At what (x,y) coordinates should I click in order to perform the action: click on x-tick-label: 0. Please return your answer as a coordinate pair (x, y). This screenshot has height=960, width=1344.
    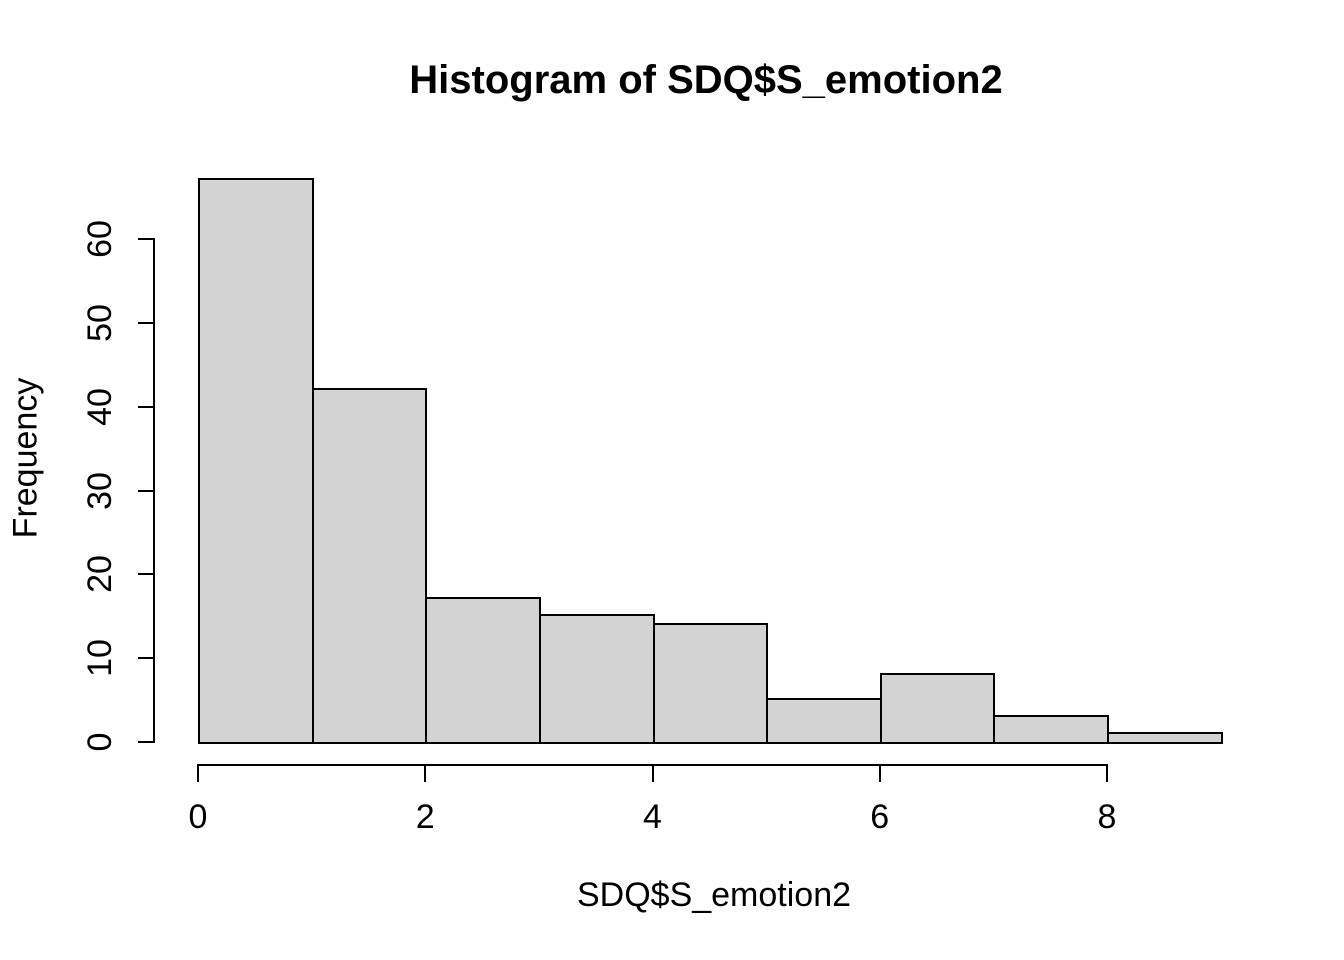
    Looking at the image, I should click on (198, 817).